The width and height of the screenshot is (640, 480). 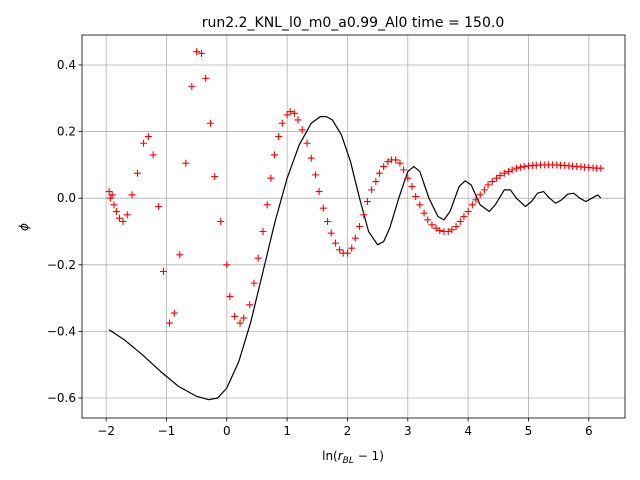 What do you see at coordinates (287, 431) in the screenshot?
I see `x-tick-label: 1` at bounding box center [287, 431].